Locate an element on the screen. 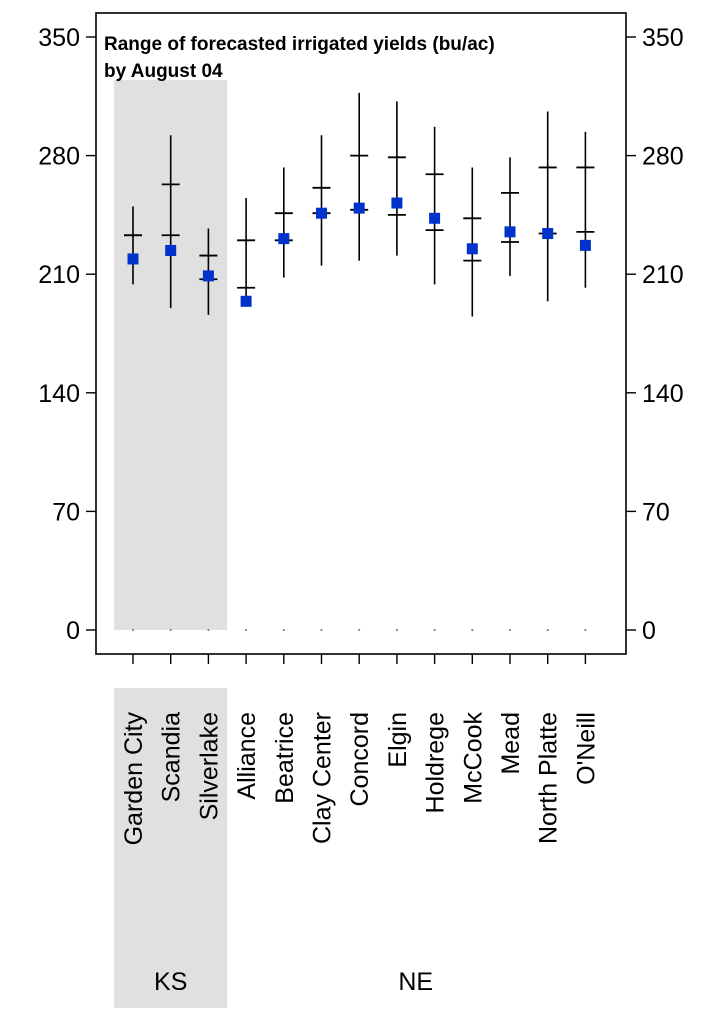  y-tick-label-right: 0 is located at coordinates (649, 631).